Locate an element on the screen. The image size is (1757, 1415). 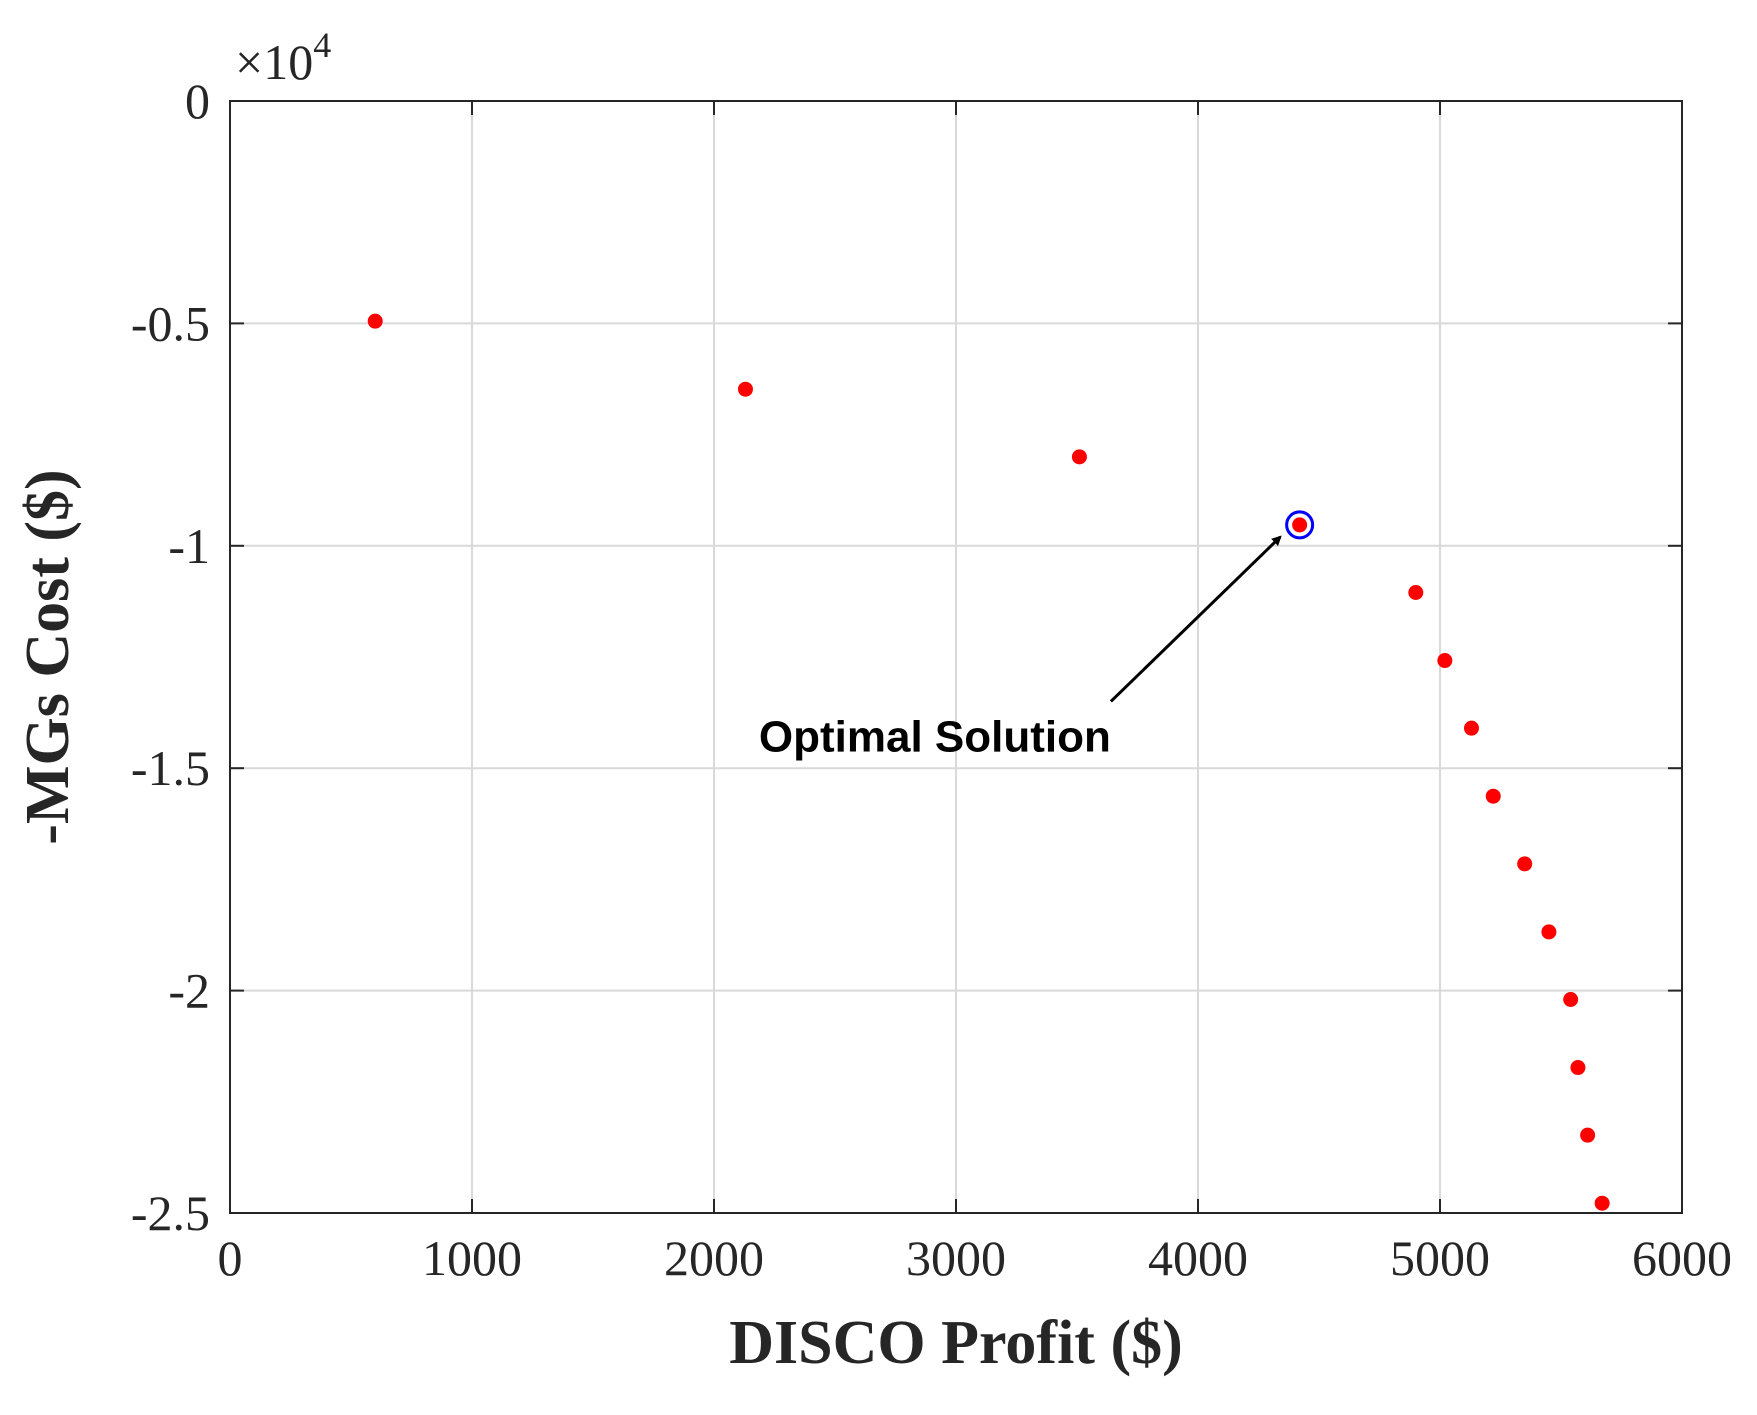
y-tick-label: -0.5 is located at coordinates (170, 323).